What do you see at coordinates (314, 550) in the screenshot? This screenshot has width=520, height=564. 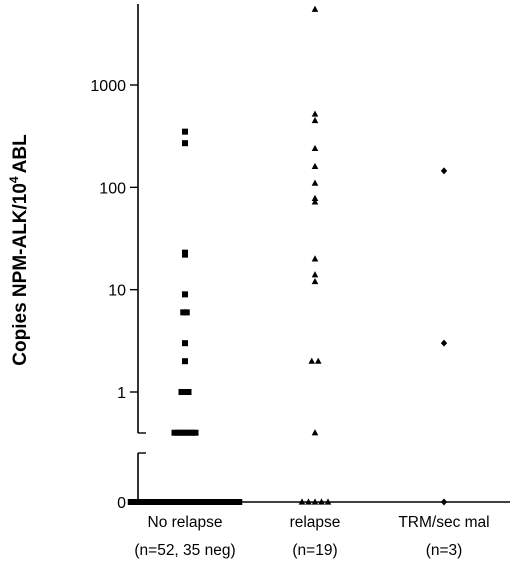 I see `category-sublabel: (n=19)` at bounding box center [314, 550].